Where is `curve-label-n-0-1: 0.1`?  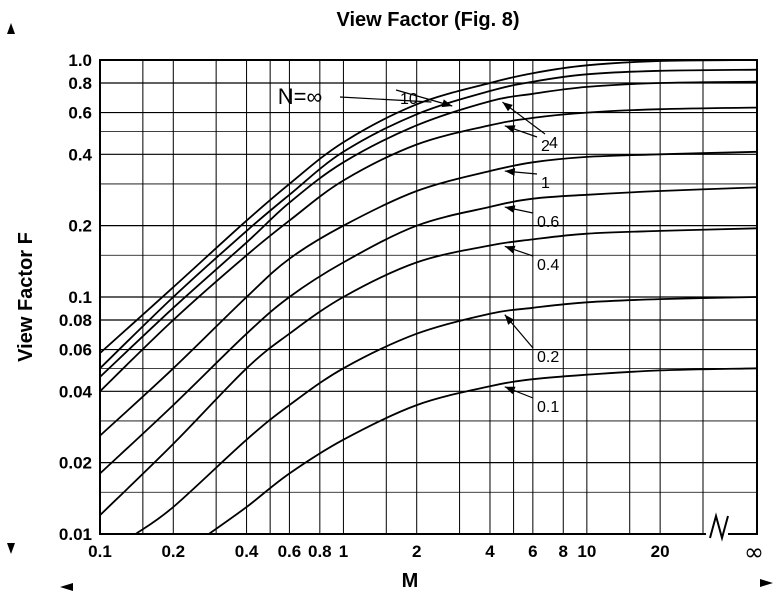 curve-label-n-0-1: 0.1 is located at coordinates (548, 407).